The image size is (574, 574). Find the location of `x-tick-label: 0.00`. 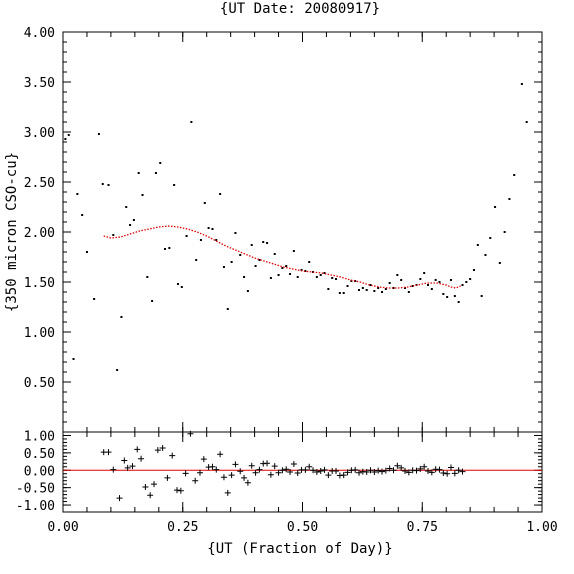

x-tick-label: 0.00 is located at coordinates (62, 527).